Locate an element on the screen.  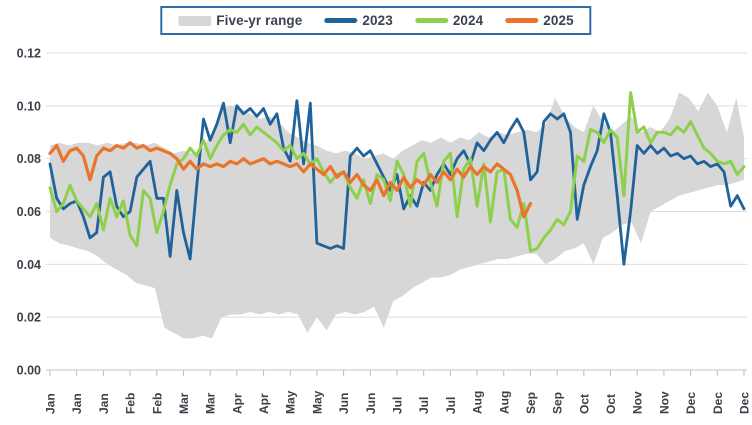
line-2025-swatch-icon is located at coordinates (522, 20).